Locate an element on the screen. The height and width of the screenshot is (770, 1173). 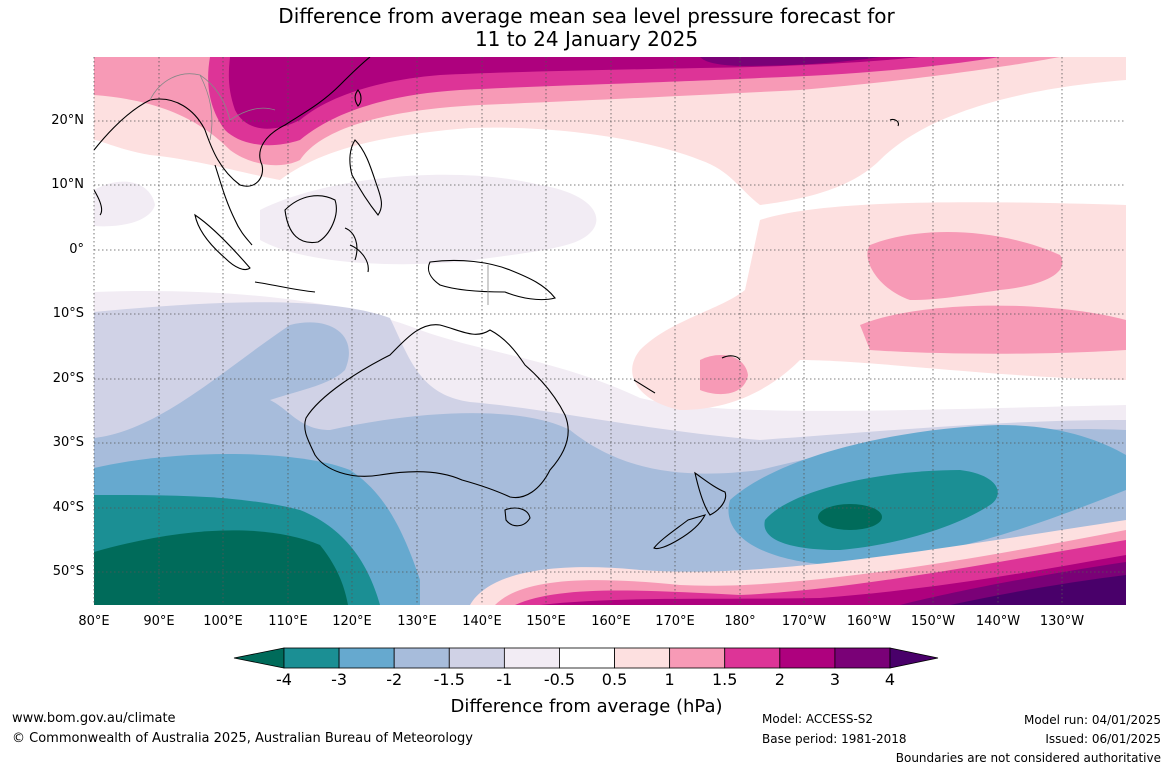
longitude-label: 120°E is located at coordinates (352, 621).